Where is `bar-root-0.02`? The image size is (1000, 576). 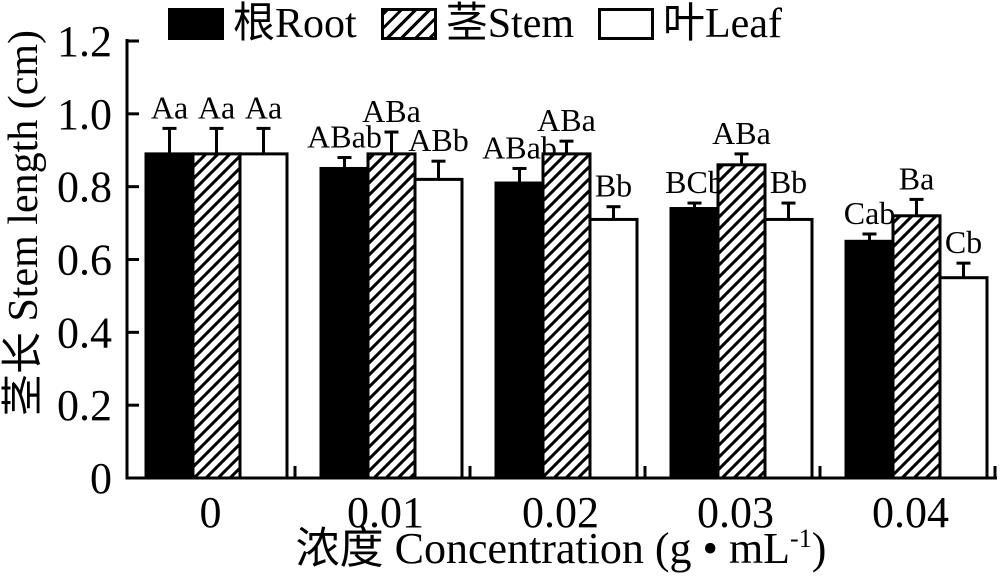 bar-root-0.02 is located at coordinates (519, 330).